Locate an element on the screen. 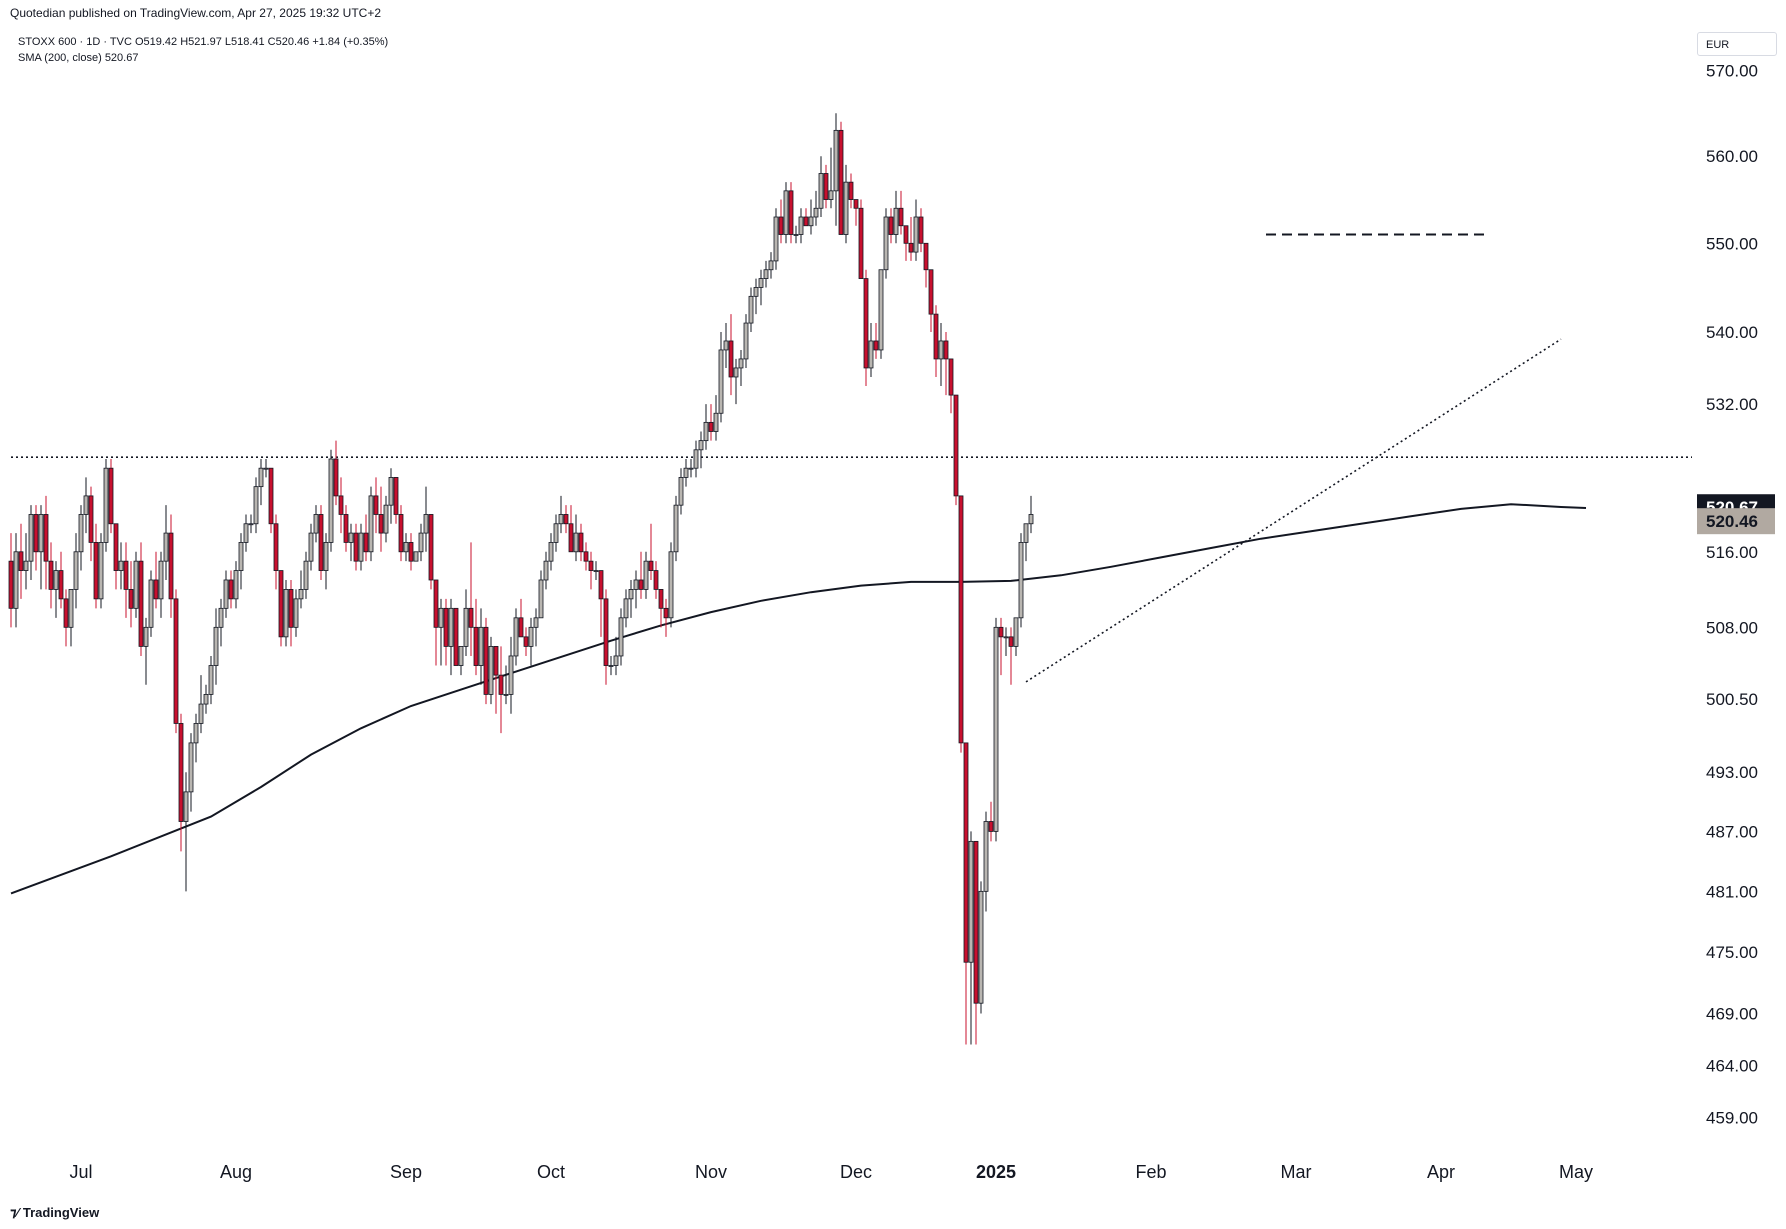  x-tick-label: Sep is located at coordinates (406, 1172).